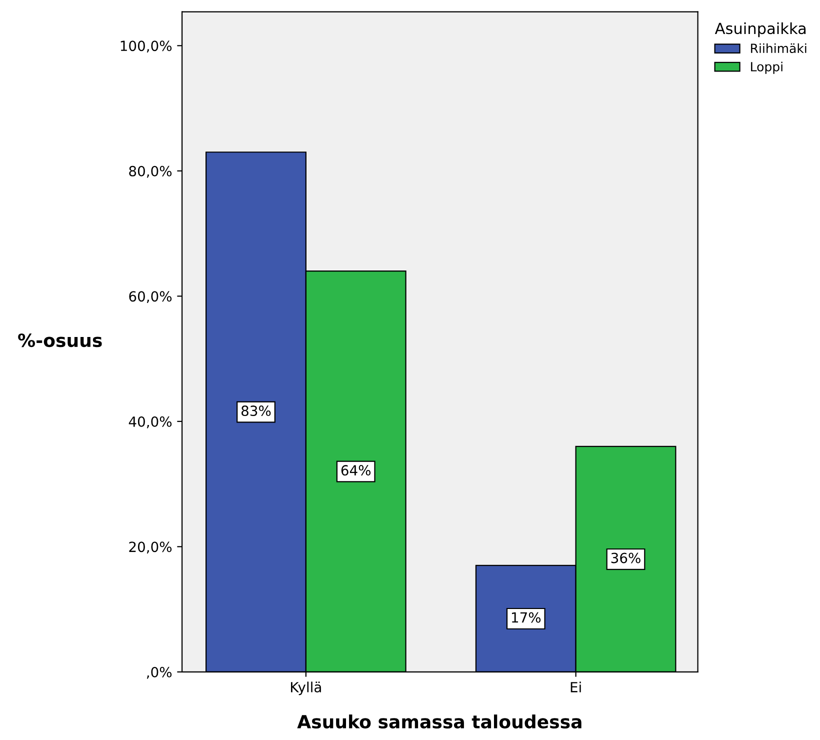 This screenshot has height=740, width=820. What do you see at coordinates (526, 617) in the screenshot?
I see `data-label: 17%` at bounding box center [526, 617].